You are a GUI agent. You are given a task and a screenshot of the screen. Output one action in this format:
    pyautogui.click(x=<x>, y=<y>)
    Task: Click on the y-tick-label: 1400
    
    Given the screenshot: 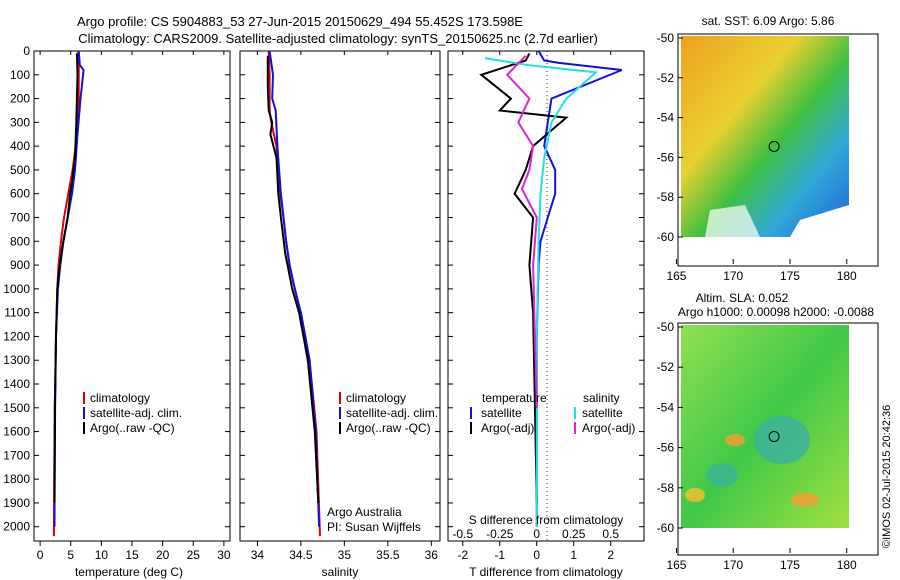 What is the action you would take?
    pyautogui.click(x=16, y=384)
    